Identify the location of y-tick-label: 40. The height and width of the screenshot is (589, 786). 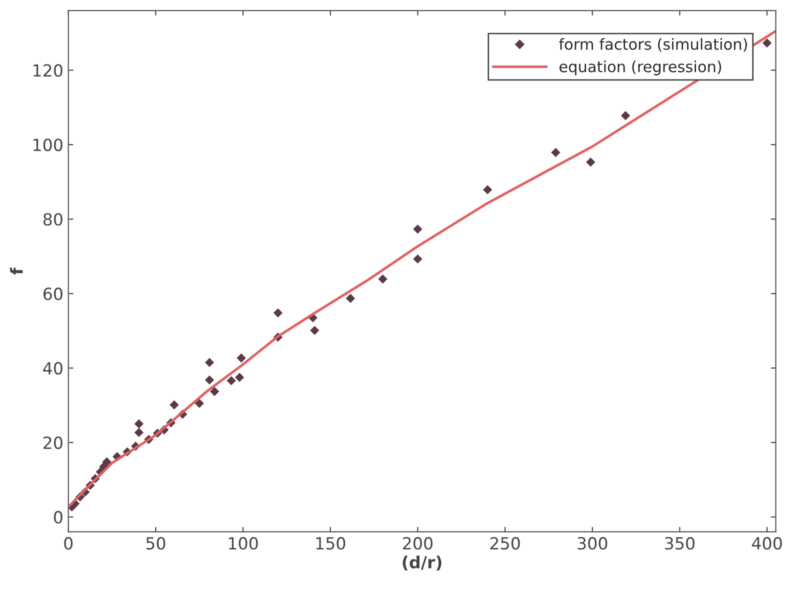
(52, 368).